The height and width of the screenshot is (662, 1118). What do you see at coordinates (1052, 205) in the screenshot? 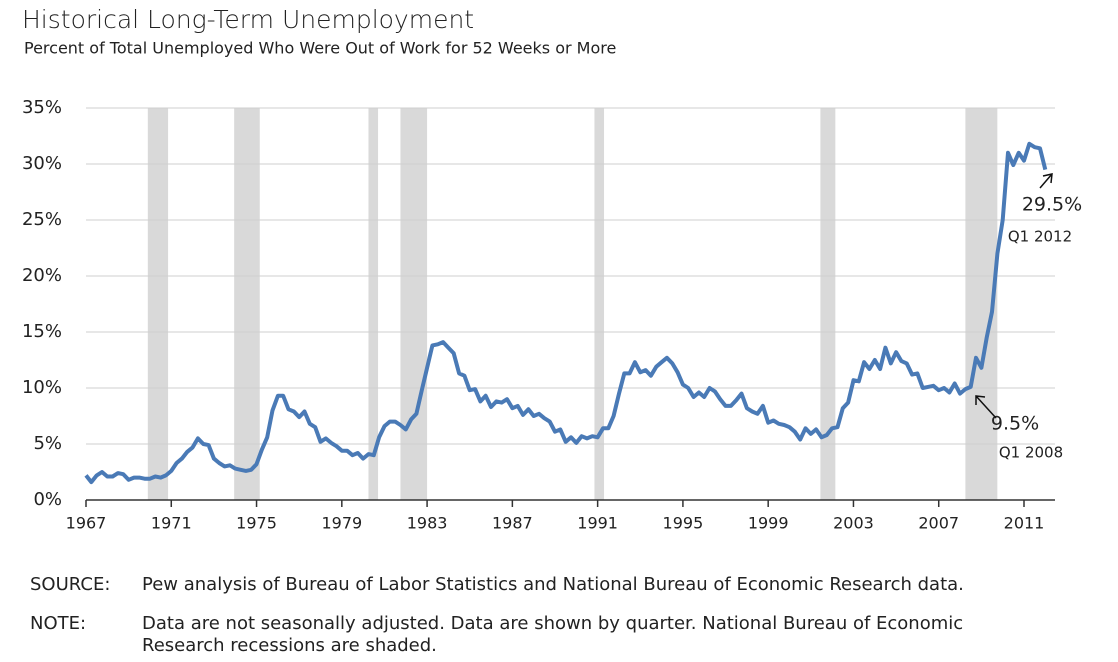
I see `annotation: 29.5%` at bounding box center [1052, 205].